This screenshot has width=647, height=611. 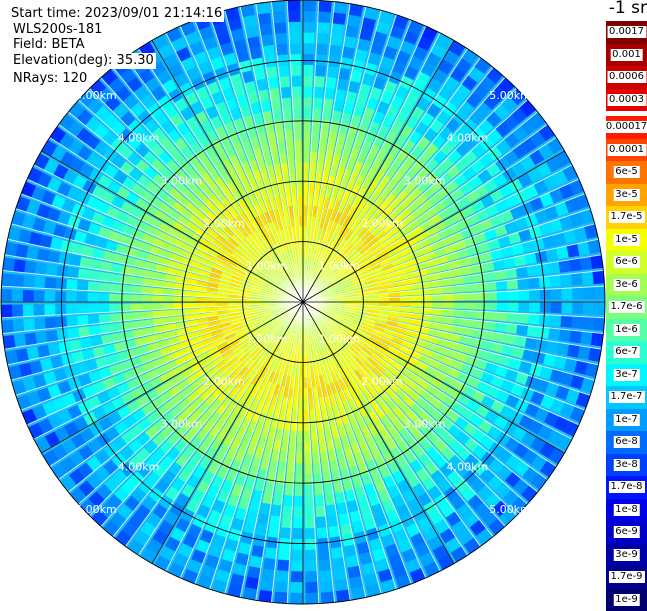 What do you see at coordinates (626, 465) in the screenshot?
I see `colorbar-swatch: 3e-8` at bounding box center [626, 465].